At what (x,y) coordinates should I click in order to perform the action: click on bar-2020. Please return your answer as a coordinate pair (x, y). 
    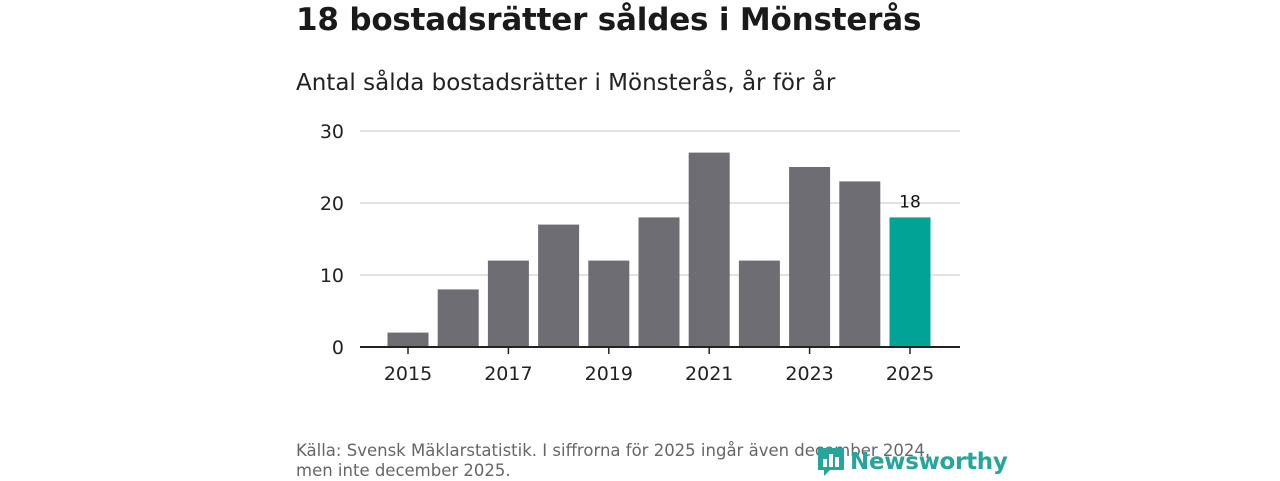
    Looking at the image, I should click on (659, 282).